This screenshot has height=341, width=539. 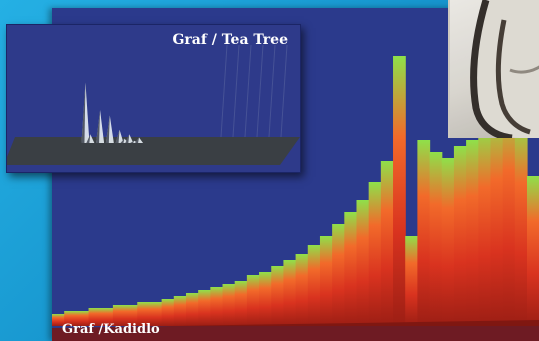 I want to click on product-photo-image, so click(x=494, y=69).